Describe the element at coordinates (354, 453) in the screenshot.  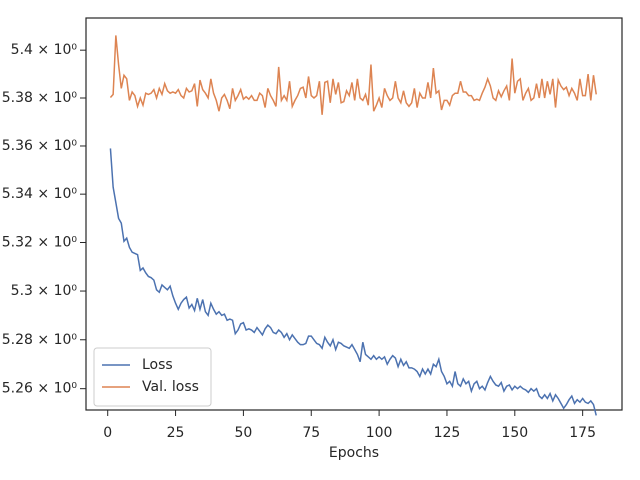
I see `x-axis-label: Epochs` at that location.